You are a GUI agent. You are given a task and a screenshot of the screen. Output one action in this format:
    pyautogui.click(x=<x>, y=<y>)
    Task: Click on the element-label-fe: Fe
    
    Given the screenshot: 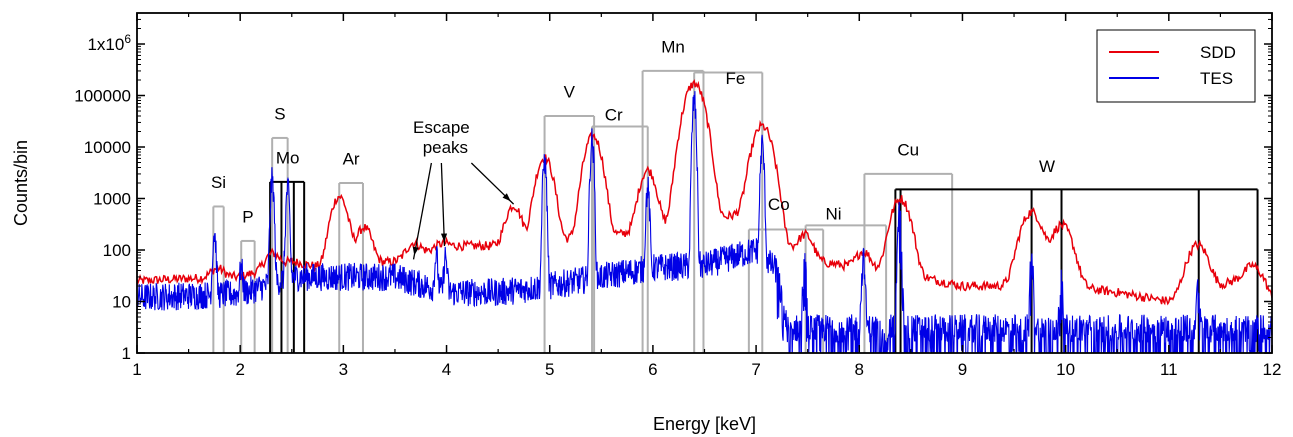 What is the action you would take?
    pyautogui.click(x=736, y=78)
    